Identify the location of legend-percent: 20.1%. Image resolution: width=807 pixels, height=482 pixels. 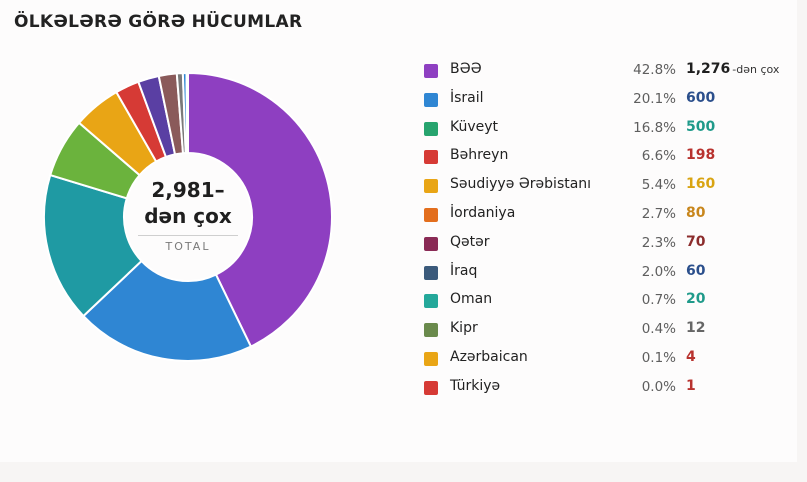
(654, 98).